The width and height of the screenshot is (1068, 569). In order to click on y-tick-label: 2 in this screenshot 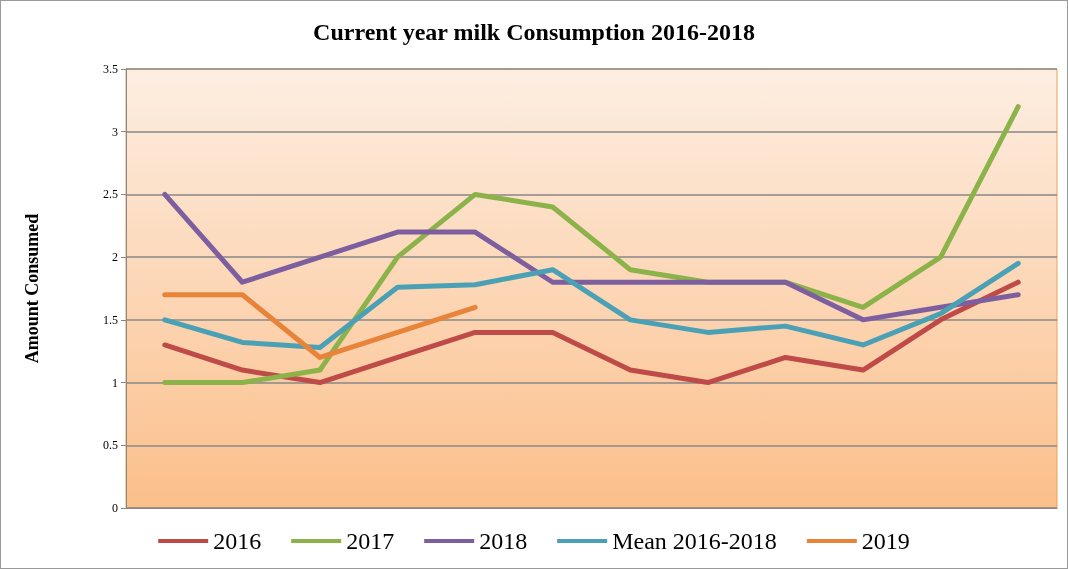, I will do `click(115, 257)`.